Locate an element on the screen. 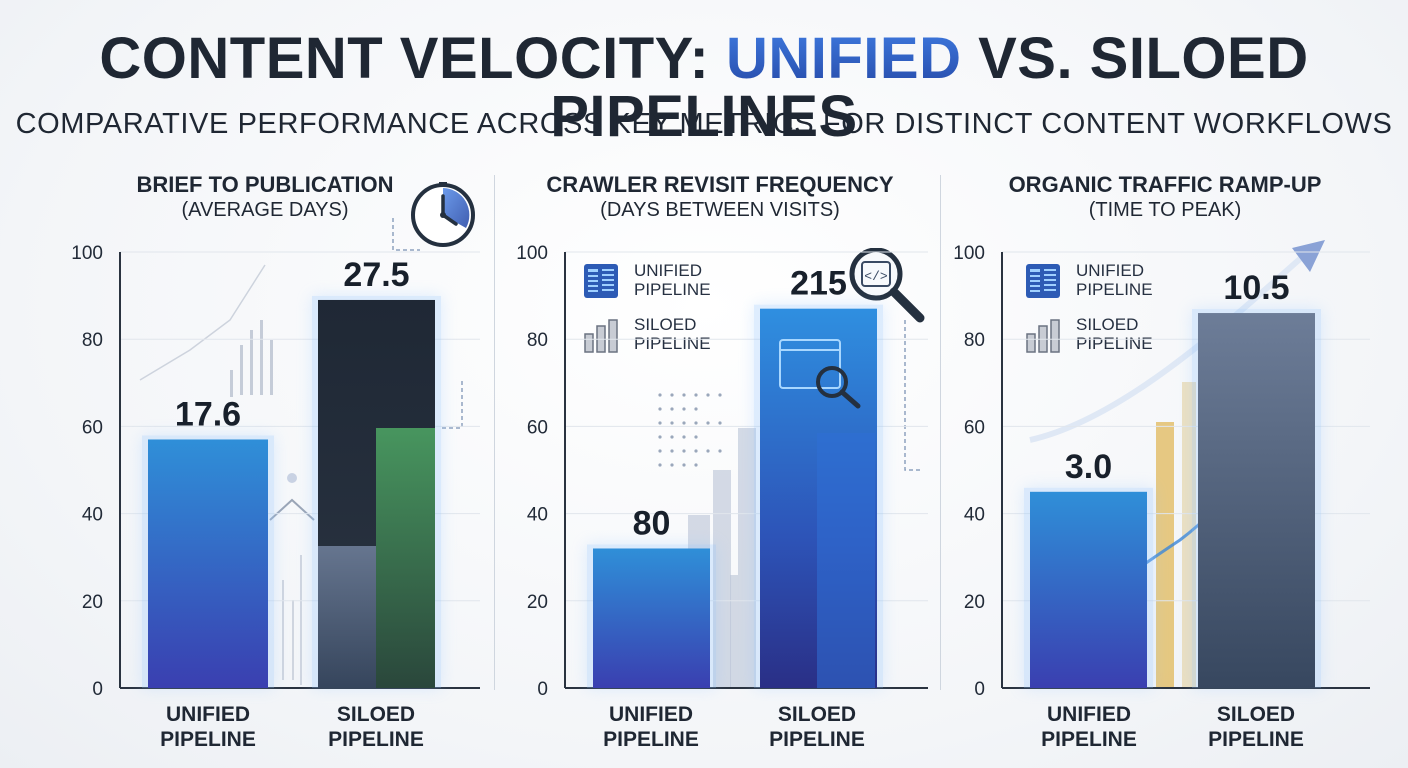  title-accent: UNIFIED is located at coordinates (843, 58).